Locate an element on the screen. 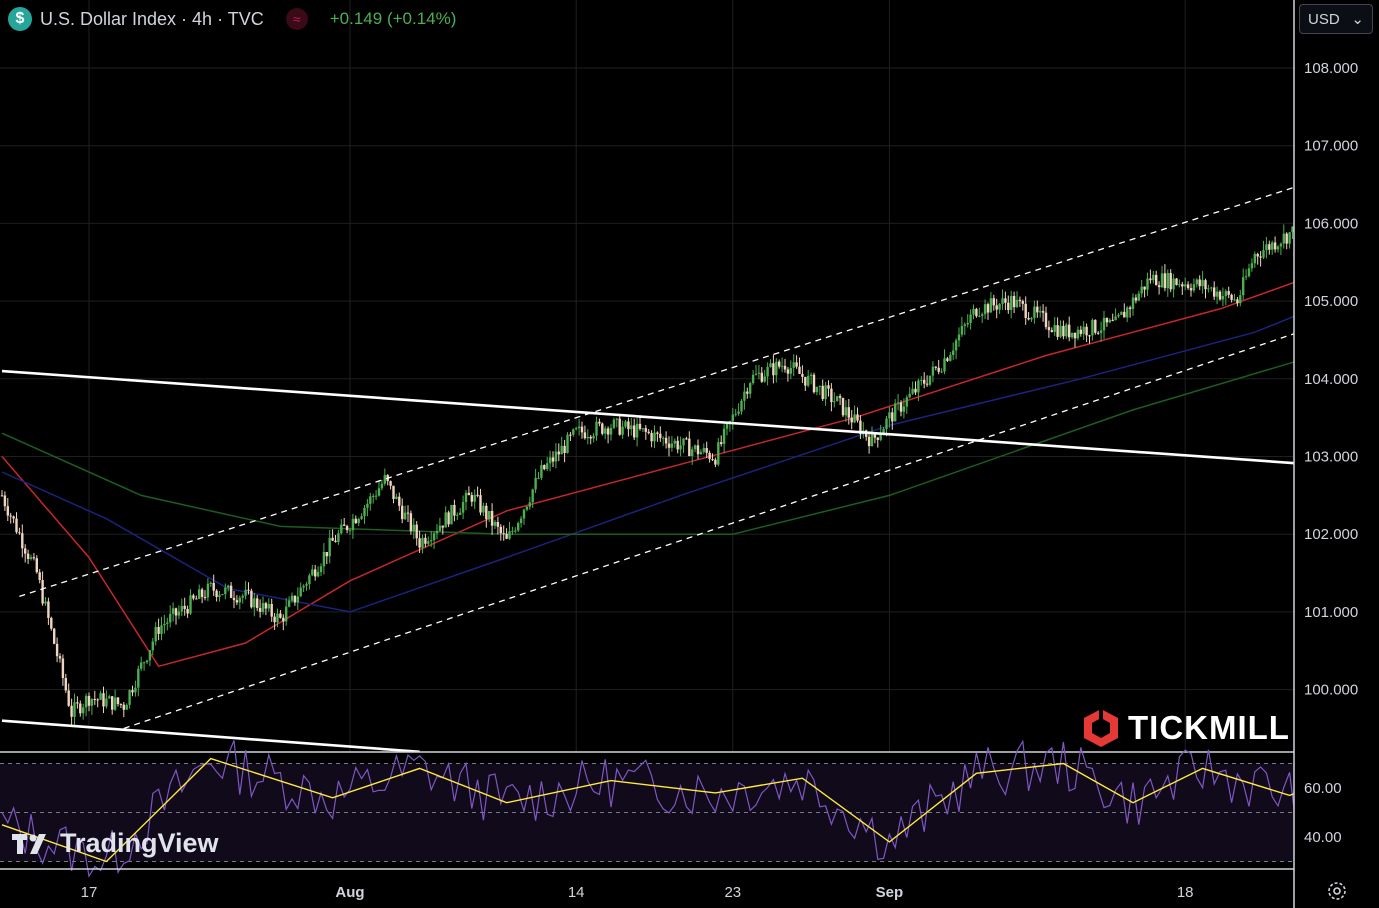 The width and height of the screenshot is (1379, 908). dollar-icon: $ is located at coordinates (20, 19).